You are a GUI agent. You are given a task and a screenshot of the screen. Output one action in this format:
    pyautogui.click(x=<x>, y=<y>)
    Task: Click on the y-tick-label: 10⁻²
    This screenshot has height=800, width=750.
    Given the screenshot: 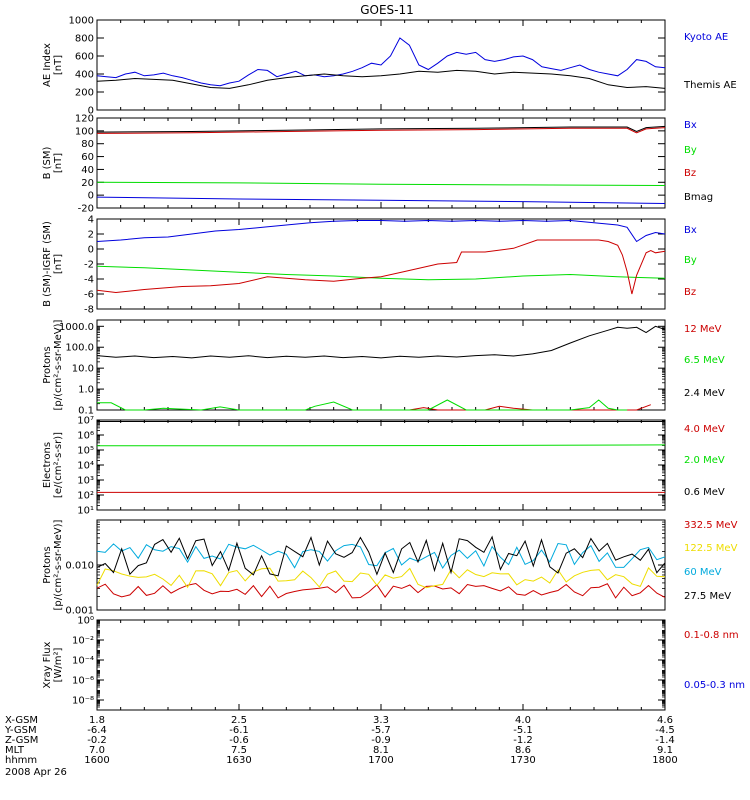 What is the action you would take?
    pyautogui.click(x=83, y=641)
    